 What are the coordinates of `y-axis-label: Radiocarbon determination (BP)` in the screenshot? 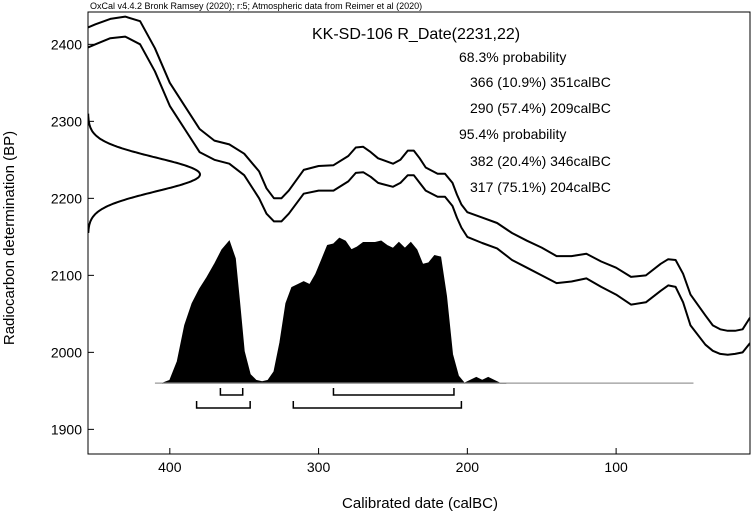 It's located at (9, 238).